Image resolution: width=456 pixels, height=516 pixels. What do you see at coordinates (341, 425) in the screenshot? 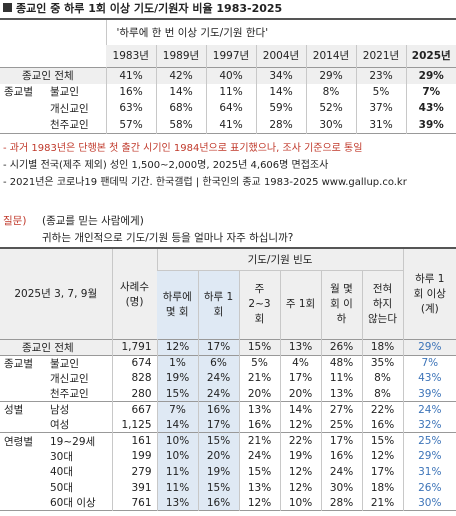
I see `cell: 25%` at bounding box center [341, 425].